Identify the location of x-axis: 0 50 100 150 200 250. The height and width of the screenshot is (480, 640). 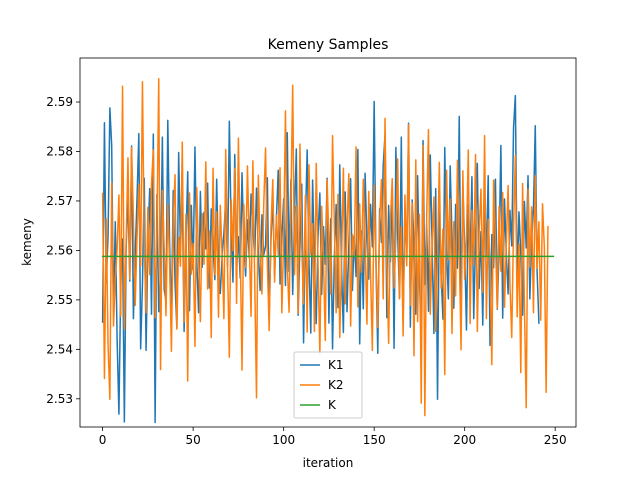
(333, 437).